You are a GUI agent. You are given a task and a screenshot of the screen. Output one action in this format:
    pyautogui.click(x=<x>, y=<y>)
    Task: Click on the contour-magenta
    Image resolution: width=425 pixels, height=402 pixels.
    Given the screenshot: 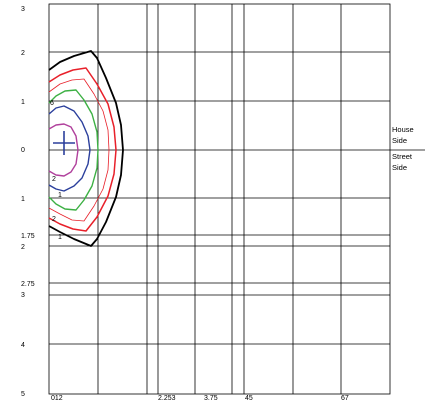 What is the action you would take?
    pyautogui.click(x=63, y=150)
    